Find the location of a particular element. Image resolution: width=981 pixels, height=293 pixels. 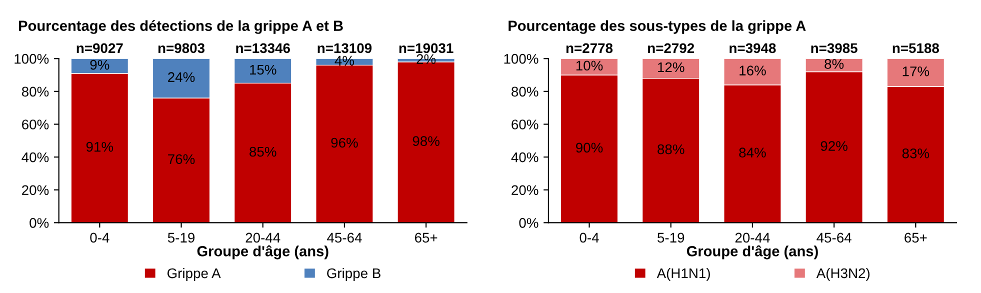

data-label: 83% is located at coordinates (916, 153).